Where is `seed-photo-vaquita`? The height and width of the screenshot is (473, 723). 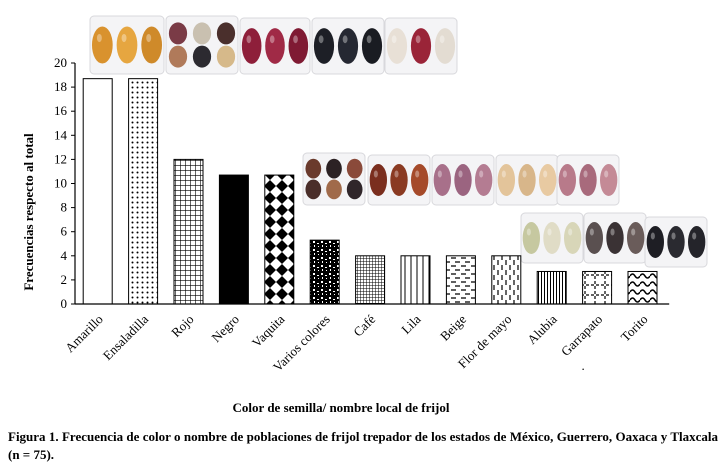
seed-photo-vaquita is located at coordinates (421, 46).